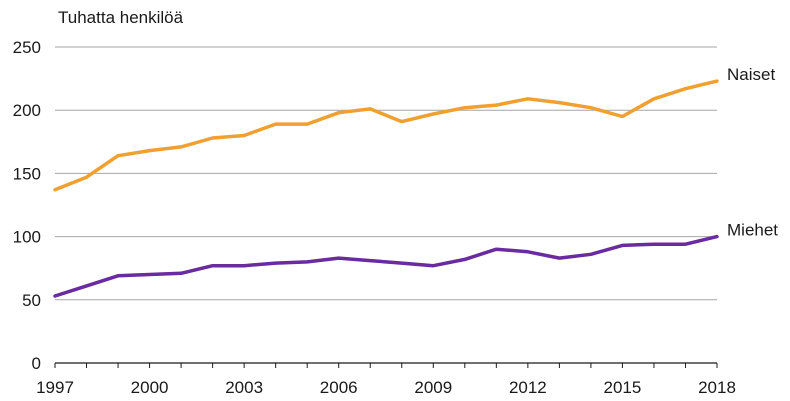 The image size is (790, 401). Describe the element at coordinates (31, 300) in the screenshot. I see `y-tick-label: 50` at that location.